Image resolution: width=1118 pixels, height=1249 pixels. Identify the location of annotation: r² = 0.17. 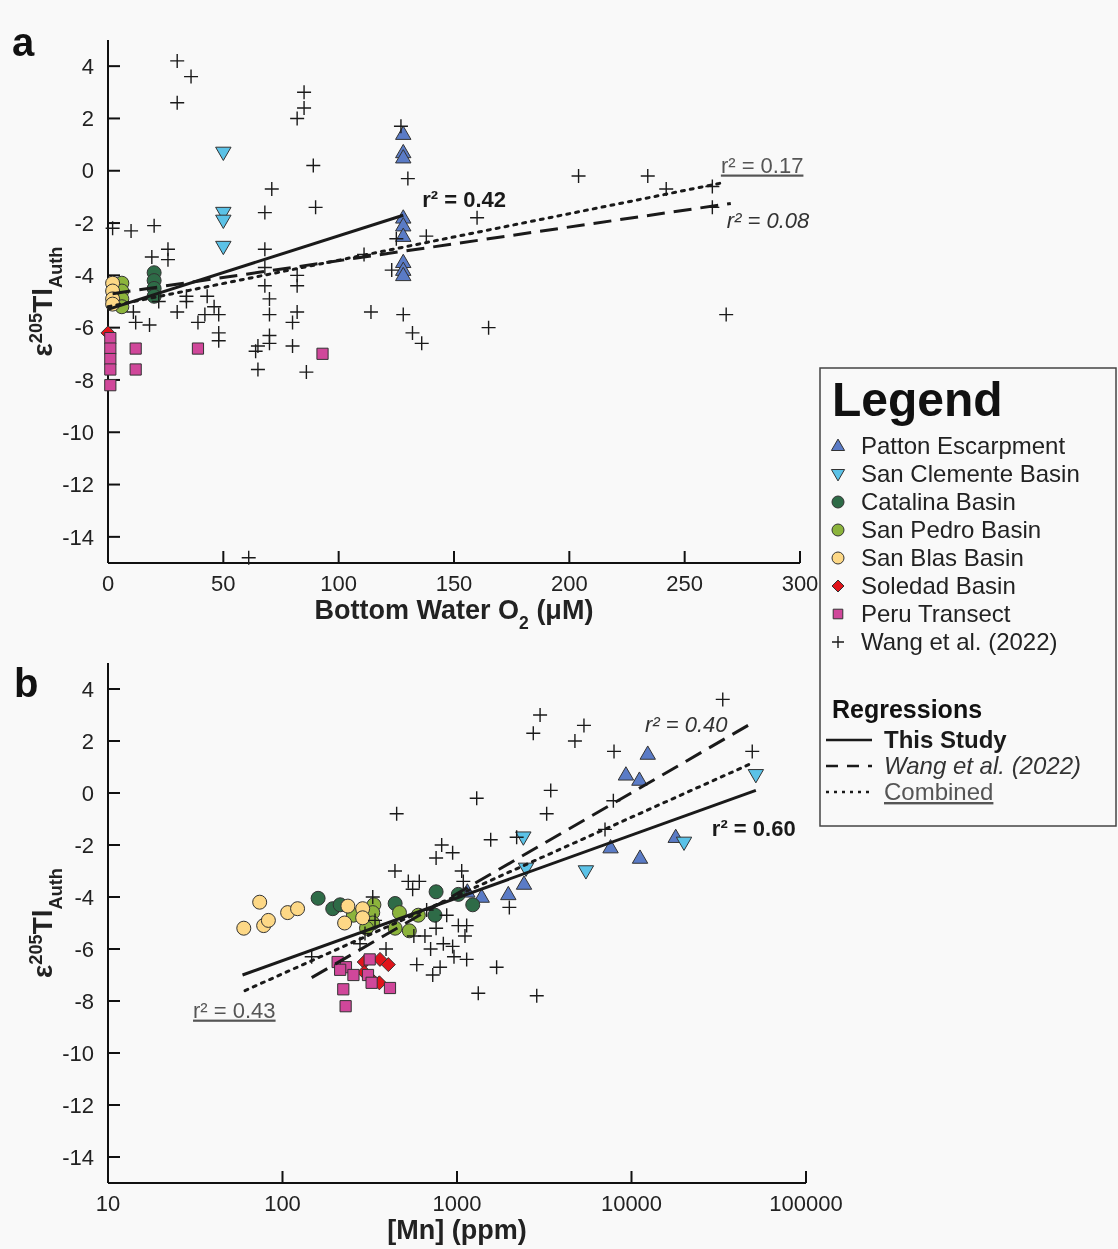
(762, 165).